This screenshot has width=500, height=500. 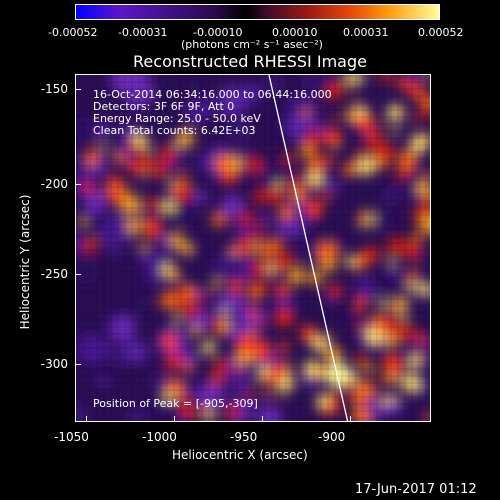 What do you see at coordinates (332, 437) in the screenshot?
I see `x-tick-label: -900` at bounding box center [332, 437].